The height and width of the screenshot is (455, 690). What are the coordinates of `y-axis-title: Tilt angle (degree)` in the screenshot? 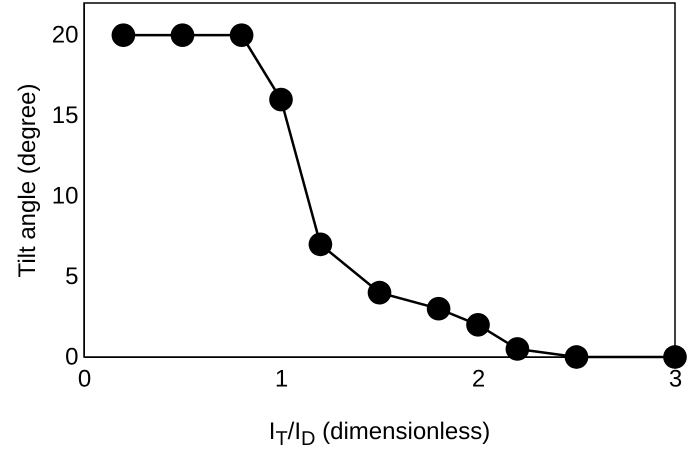 It's located at (27, 181).